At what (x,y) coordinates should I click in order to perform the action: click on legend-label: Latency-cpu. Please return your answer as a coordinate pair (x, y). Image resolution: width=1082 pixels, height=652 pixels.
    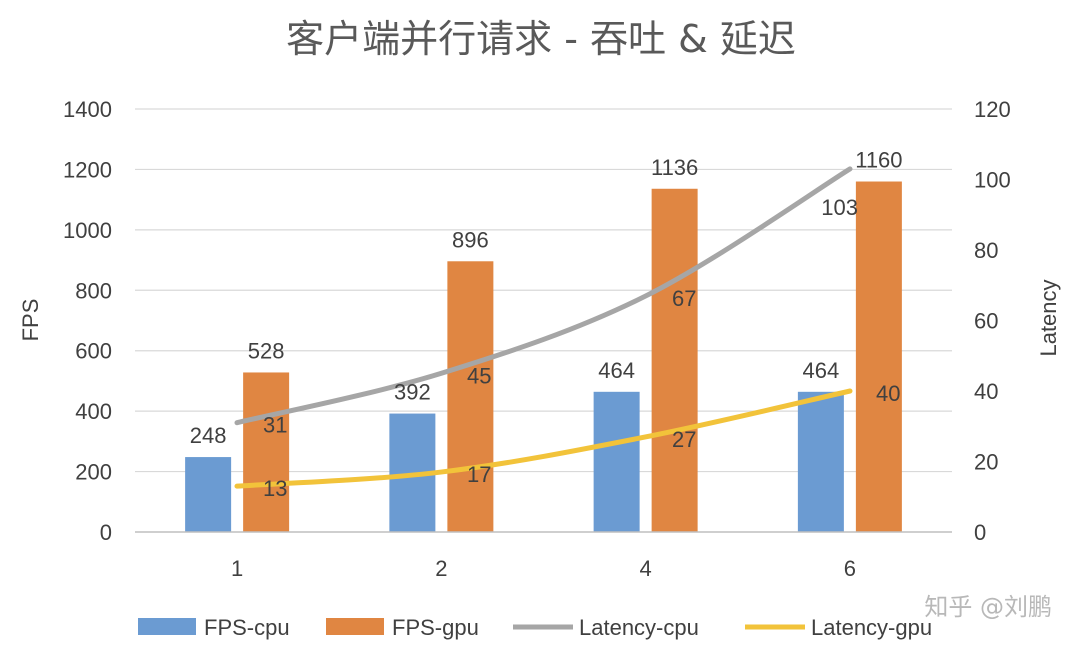
    Looking at the image, I should click on (639, 627).